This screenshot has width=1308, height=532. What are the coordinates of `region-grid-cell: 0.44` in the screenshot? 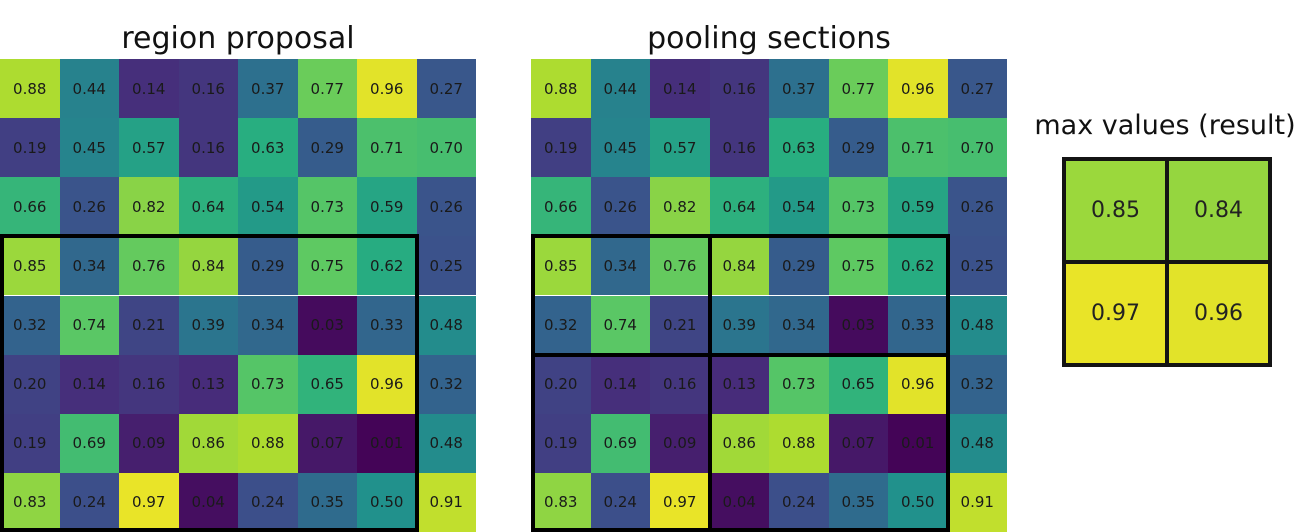 It's located at (89, 89).